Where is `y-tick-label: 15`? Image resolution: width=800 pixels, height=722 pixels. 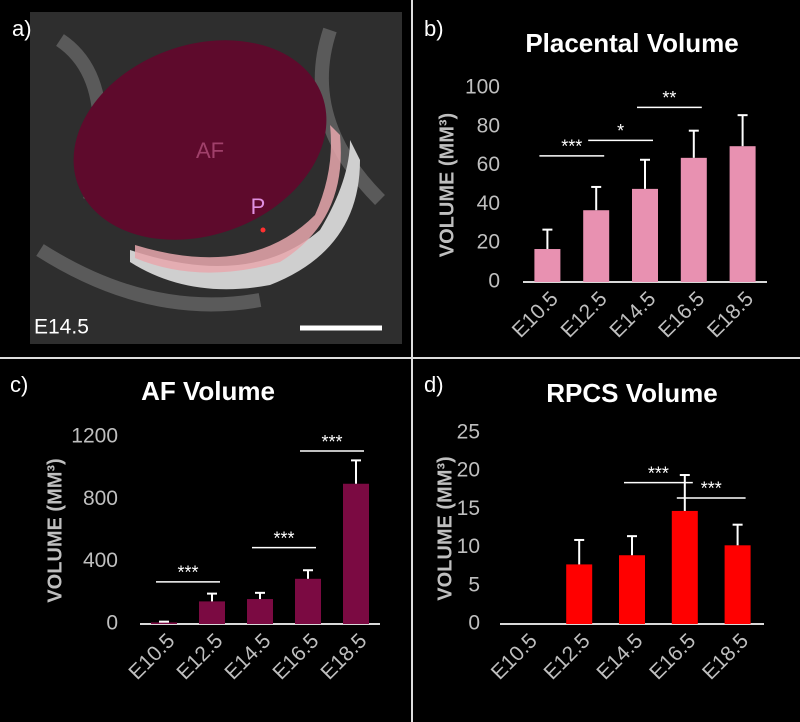
y-tick-label: 15 is located at coordinates (468, 508).